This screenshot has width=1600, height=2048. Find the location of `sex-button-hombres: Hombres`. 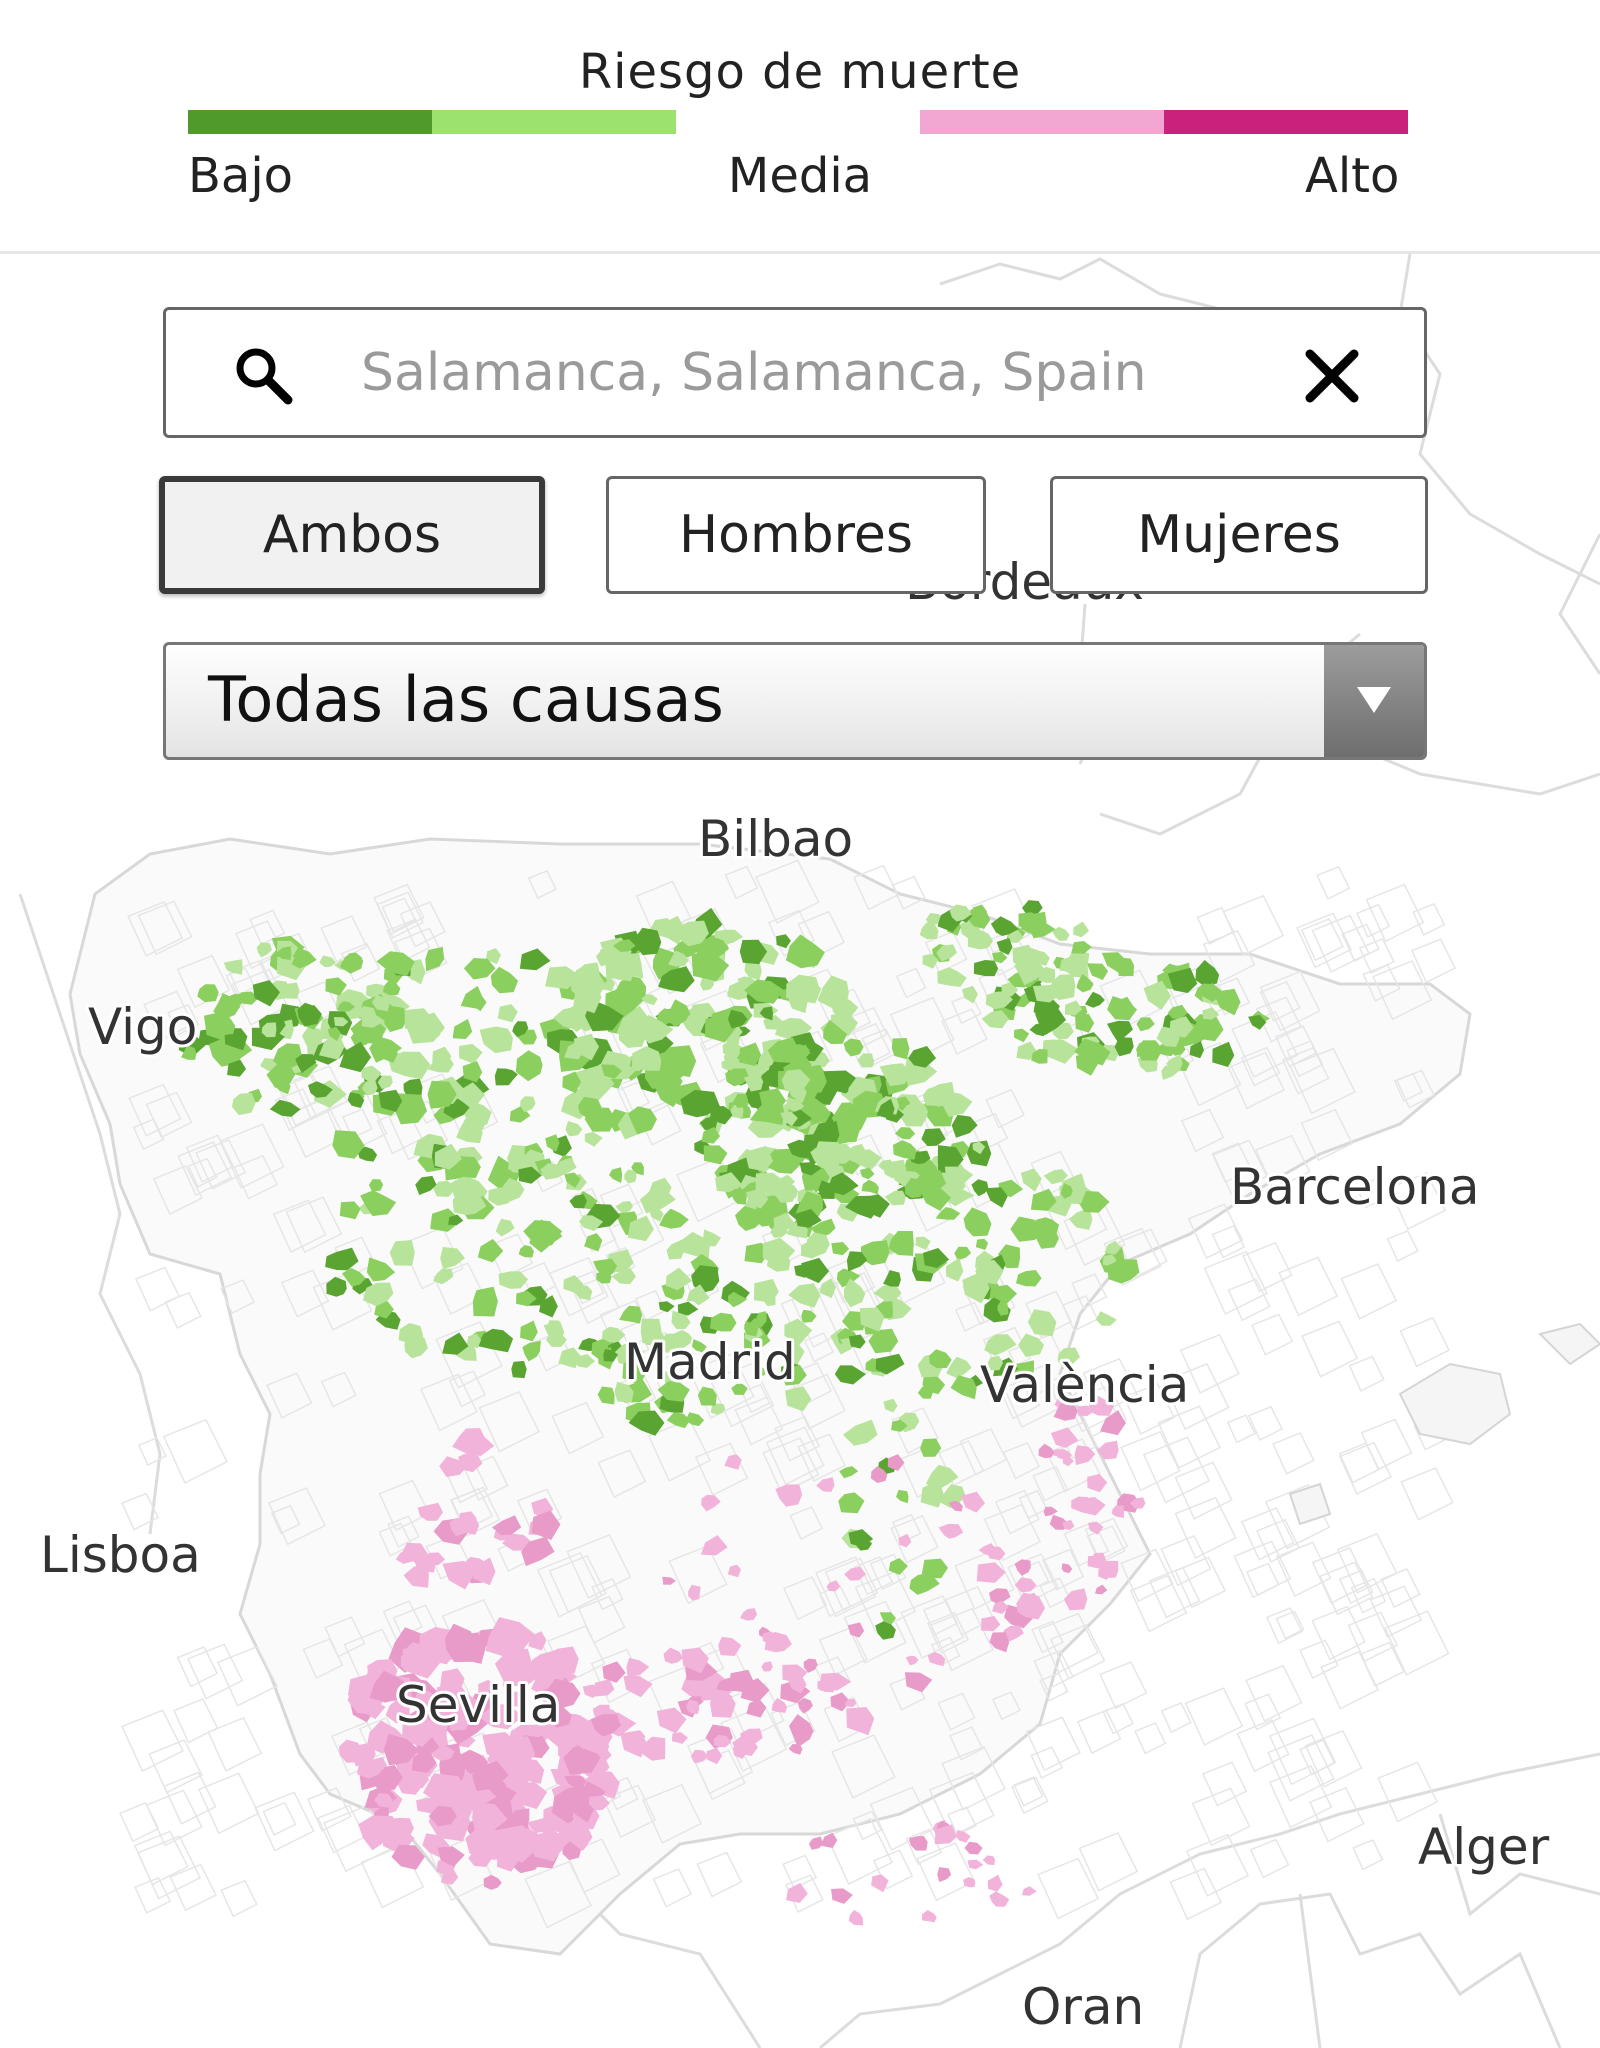

sex-button-hombres: Hombres is located at coordinates (796, 535).